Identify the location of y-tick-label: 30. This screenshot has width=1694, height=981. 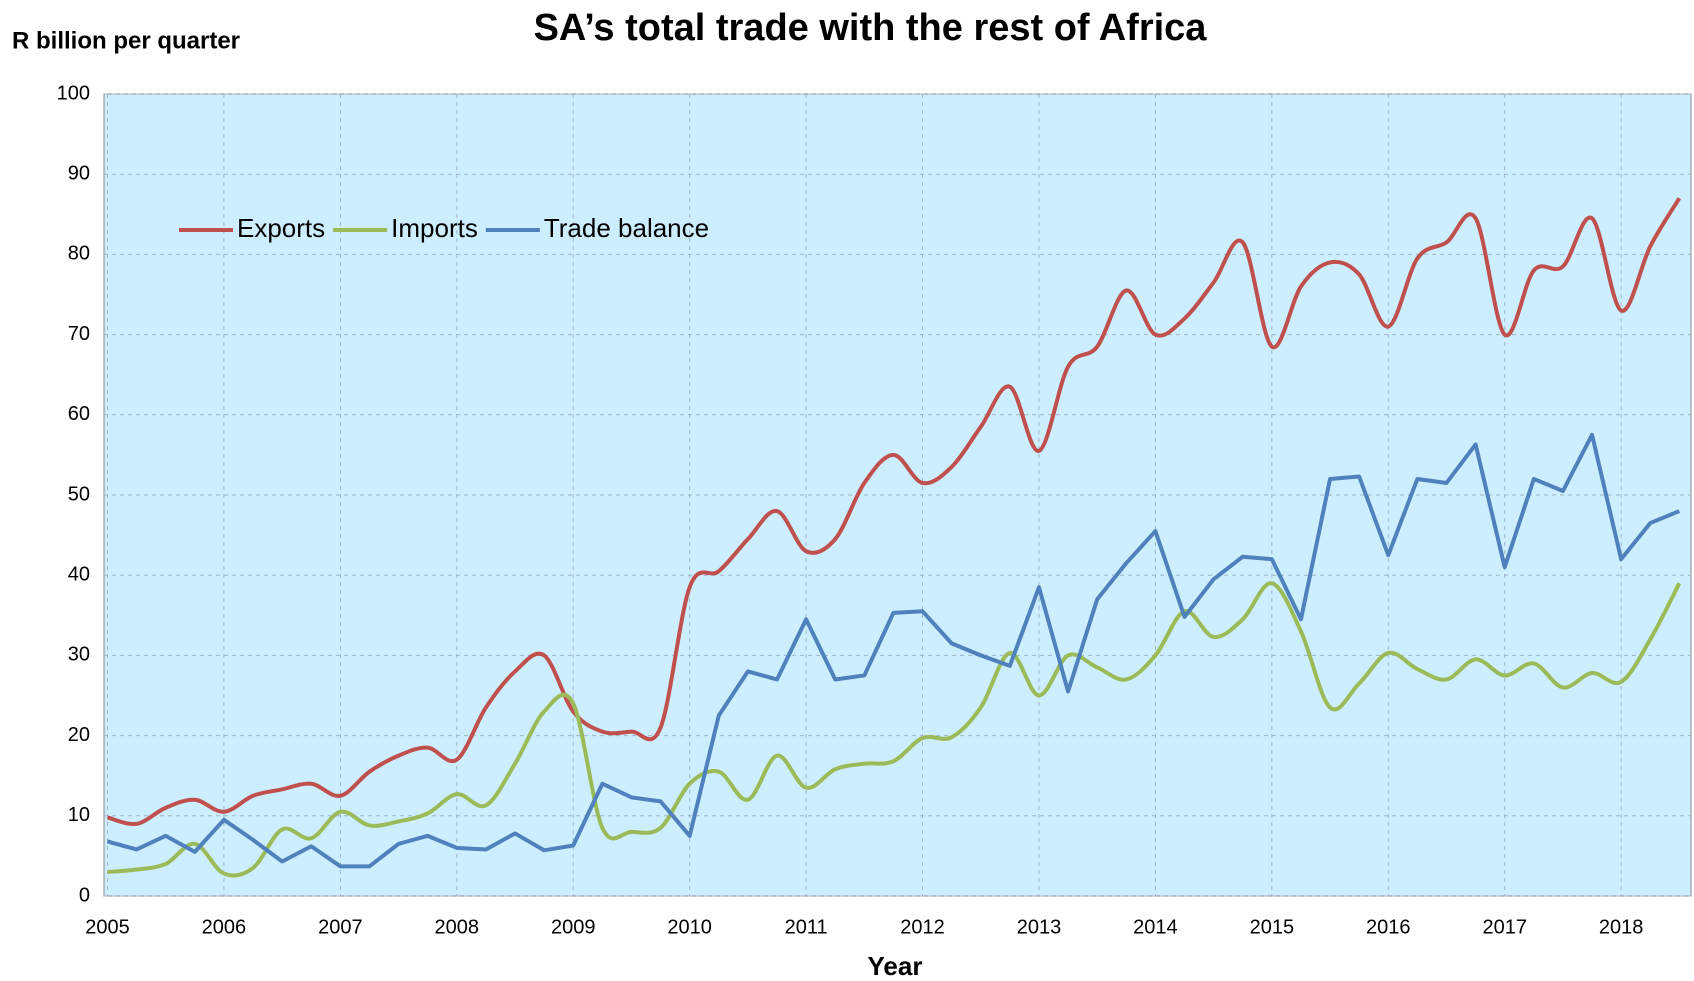
(79, 655).